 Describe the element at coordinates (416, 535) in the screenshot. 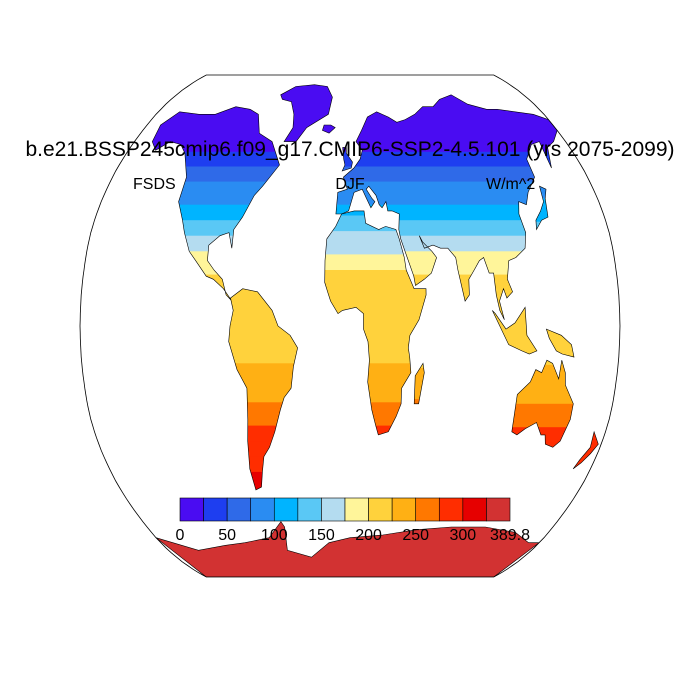

I see `colorbar-tick-label: 250` at that location.